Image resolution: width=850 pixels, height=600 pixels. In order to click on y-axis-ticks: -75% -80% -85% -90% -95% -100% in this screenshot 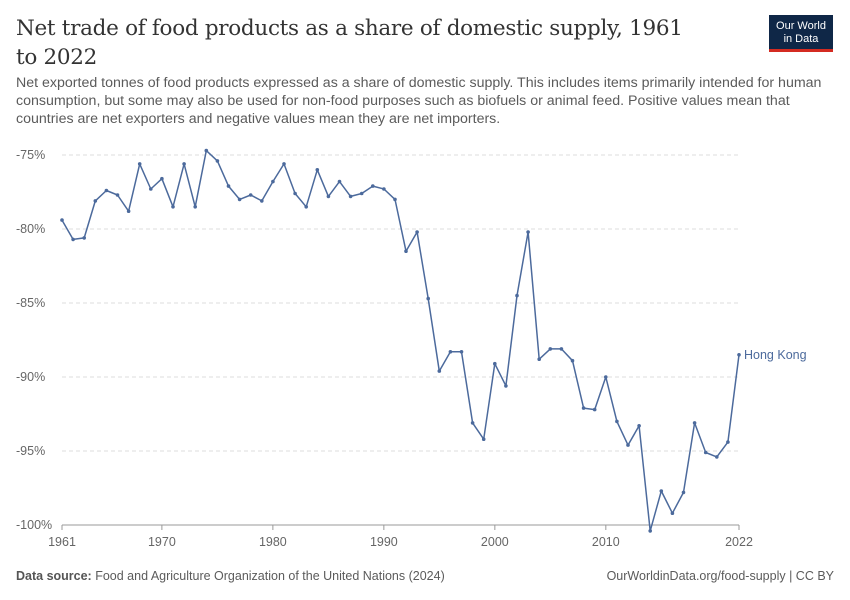, I will do `click(34, 340)`.